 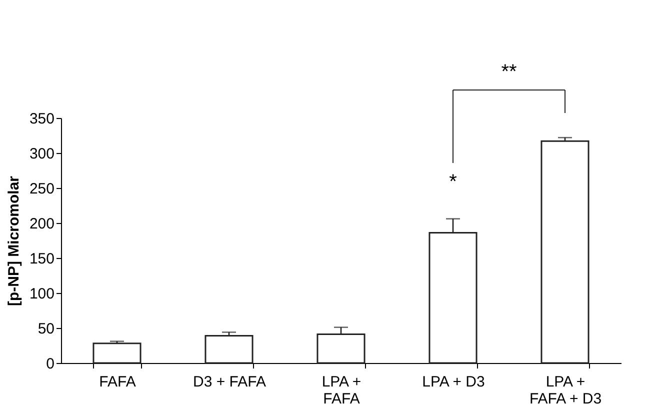 I want to click on y-tick-label: 100, so click(x=41, y=294).